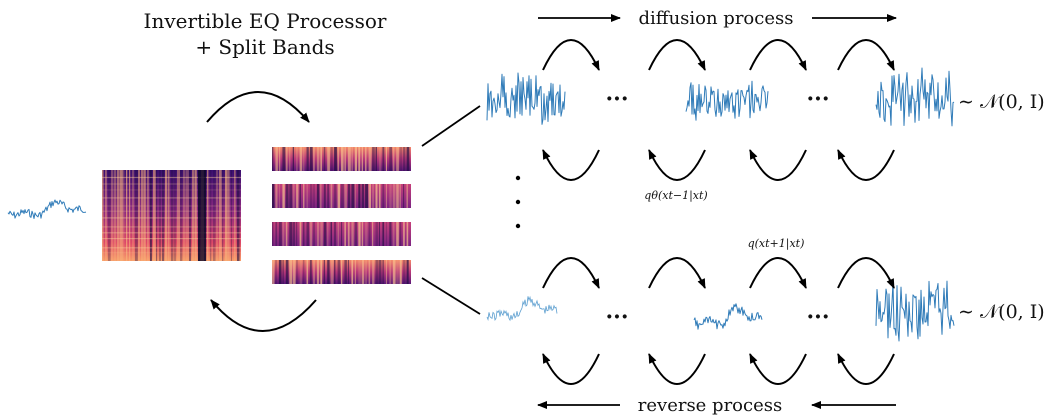 The height and width of the screenshot is (415, 1063). What do you see at coordinates (518, 202) in the screenshot?
I see `vertical-ellipsis` at bounding box center [518, 202].